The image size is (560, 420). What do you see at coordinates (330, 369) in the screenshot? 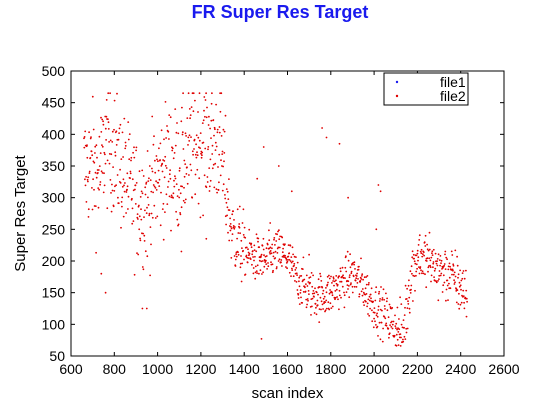
I see `x-tick-label: 1800` at bounding box center [330, 369].